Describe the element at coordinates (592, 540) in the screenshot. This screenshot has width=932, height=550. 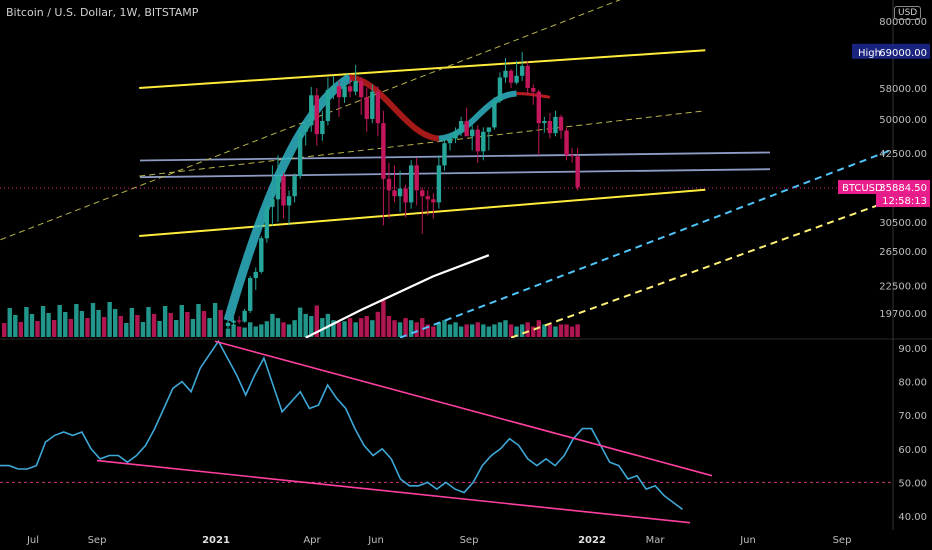
I see `x-tick-label: 2022` at that location.